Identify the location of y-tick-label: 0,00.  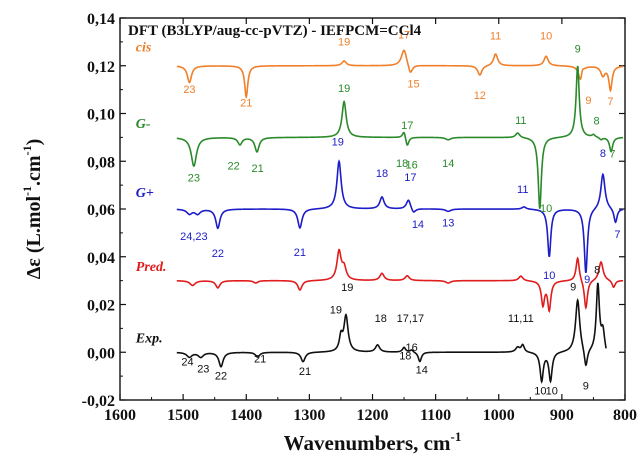
(101, 353).